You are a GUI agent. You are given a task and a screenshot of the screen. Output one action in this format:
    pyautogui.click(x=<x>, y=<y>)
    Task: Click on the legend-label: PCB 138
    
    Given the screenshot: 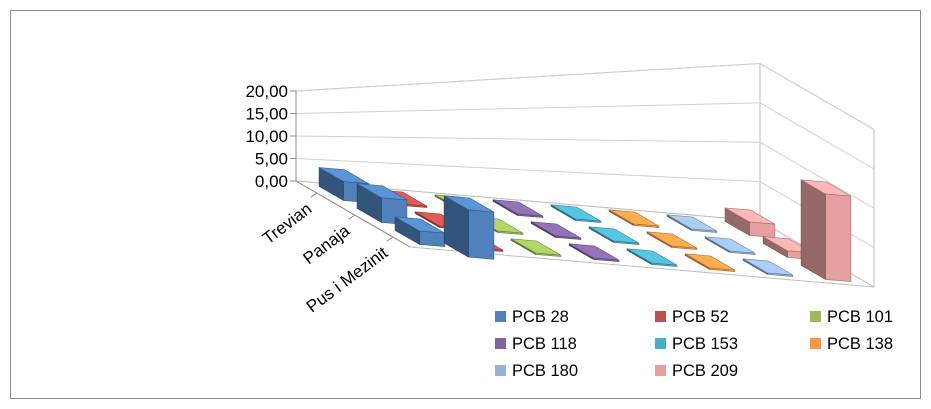 What is the action you would take?
    pyautogui.click(x=860, y=344)
    